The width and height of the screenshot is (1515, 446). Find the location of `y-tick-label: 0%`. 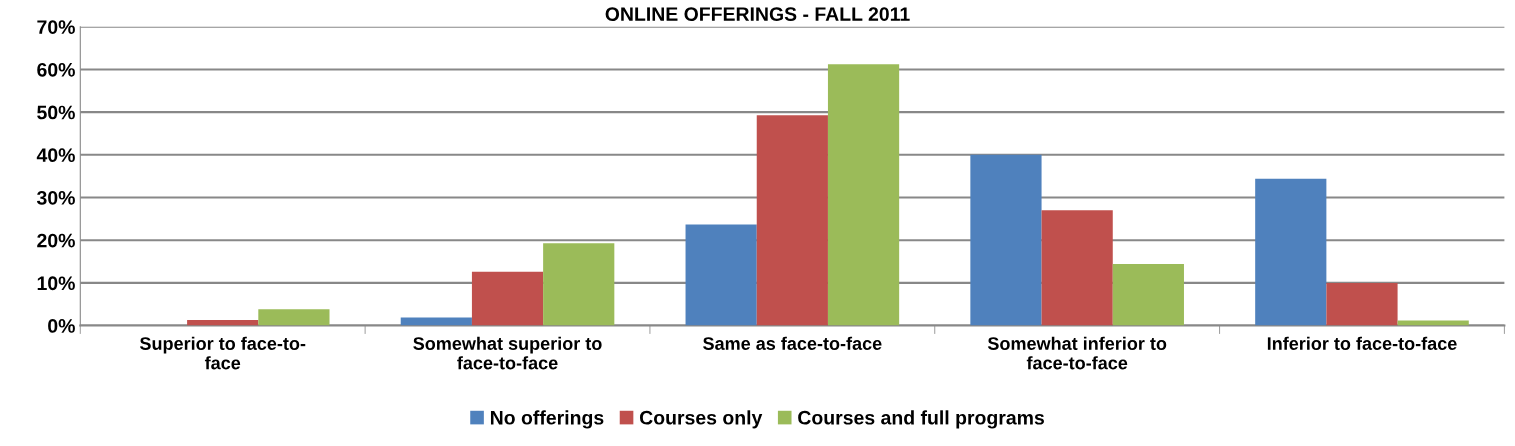

y-tick-label: 0% is located at coordinates (61, 326).